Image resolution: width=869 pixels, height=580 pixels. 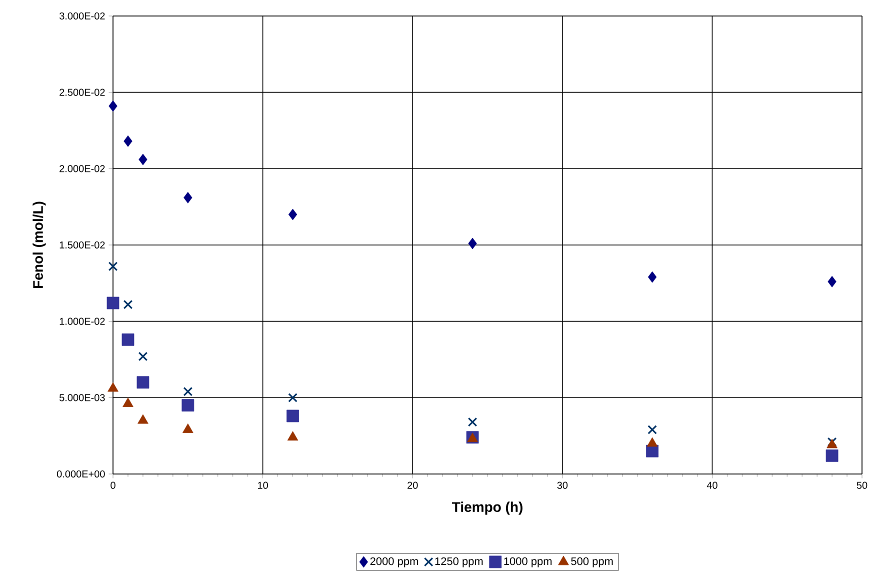 I want to click on y-tick-label: 0.000E+00, so click(x=80, y=474).